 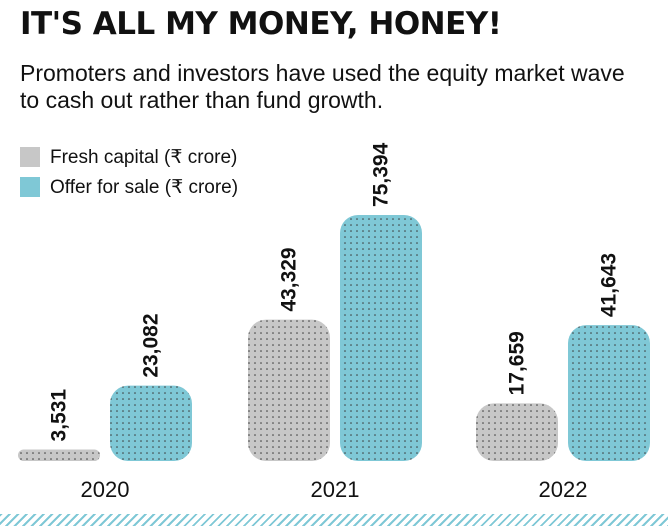 What do you see at coordinates (563, 489) in the screenshot?
I see `x-tick-label-2022: 2022` at bounding box center [563, 489].